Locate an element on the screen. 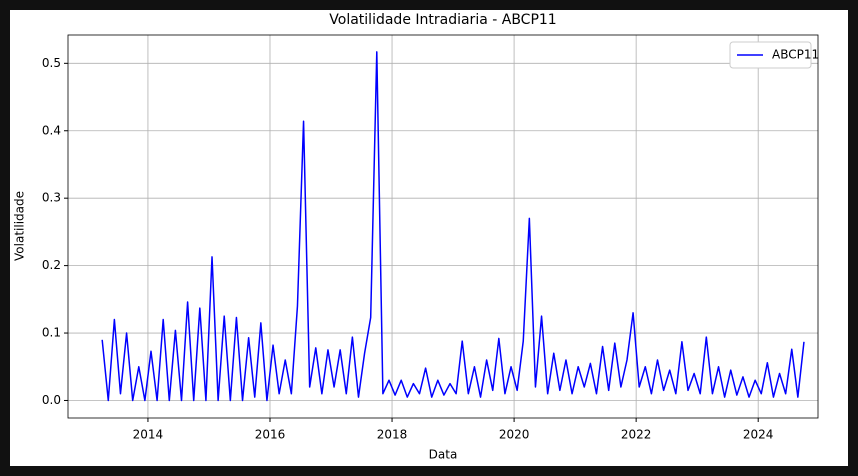  y-axis-label: Volatilidade is located at coordinates (20, 226).